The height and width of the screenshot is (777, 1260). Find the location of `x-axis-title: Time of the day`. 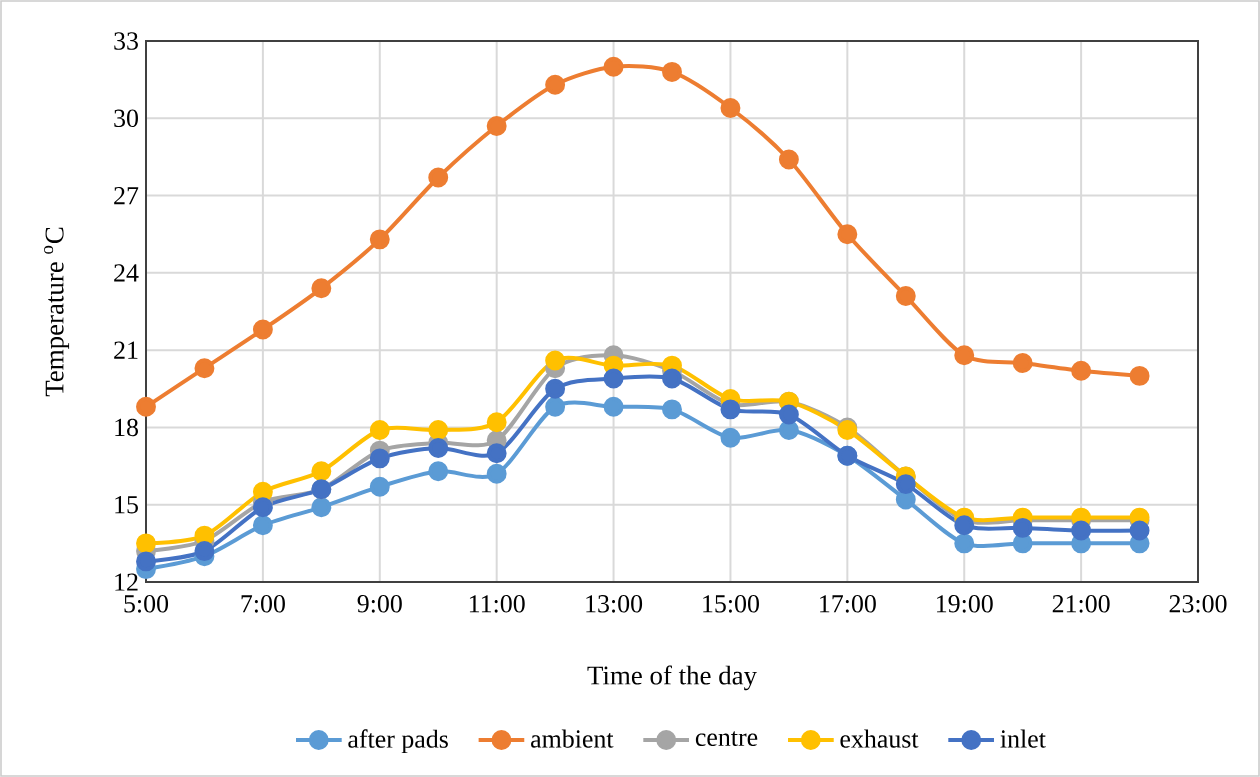

x-axis-title: Time of the day is located at coordinates (672, 678).